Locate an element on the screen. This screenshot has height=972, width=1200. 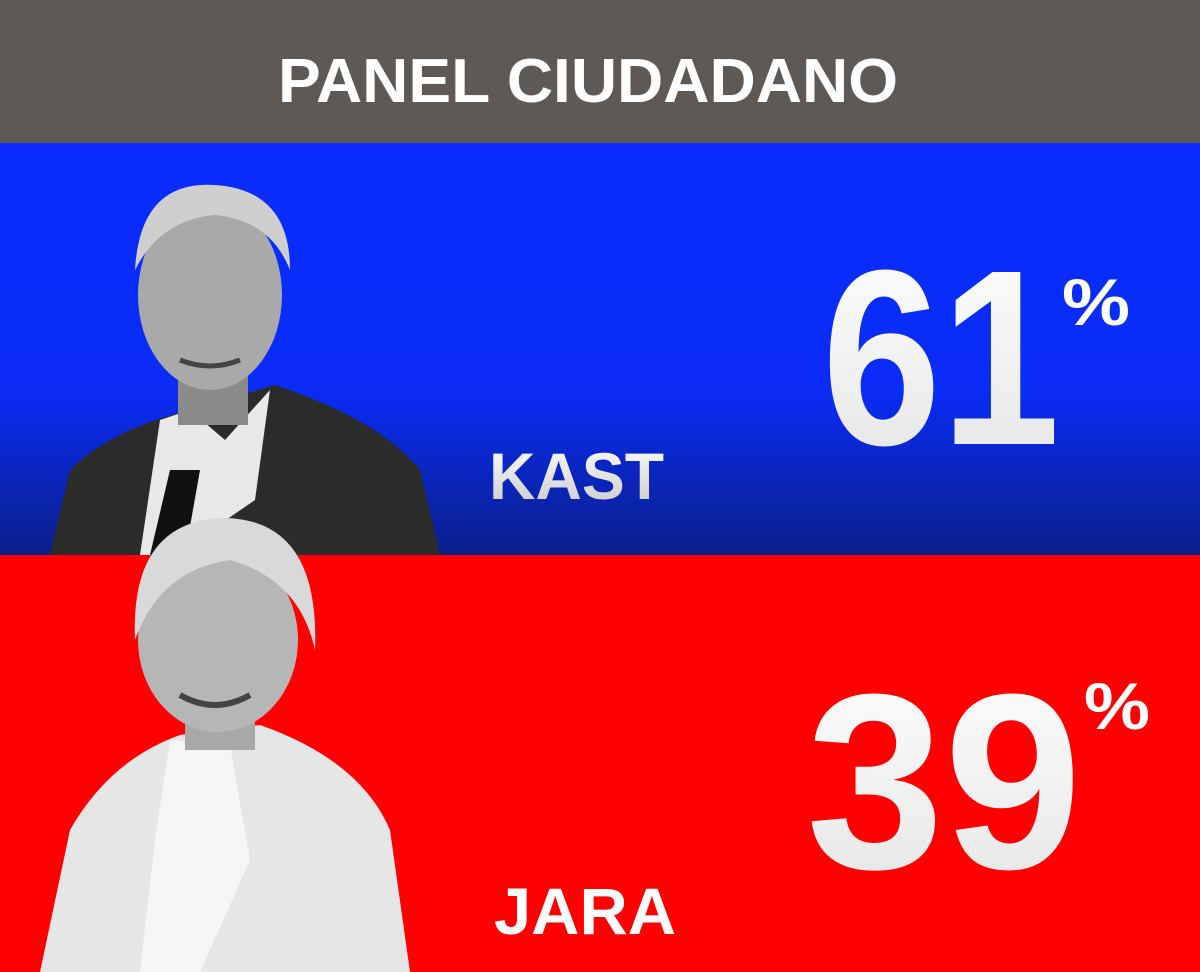
portrait-kast is located at coordinates (245, 369).